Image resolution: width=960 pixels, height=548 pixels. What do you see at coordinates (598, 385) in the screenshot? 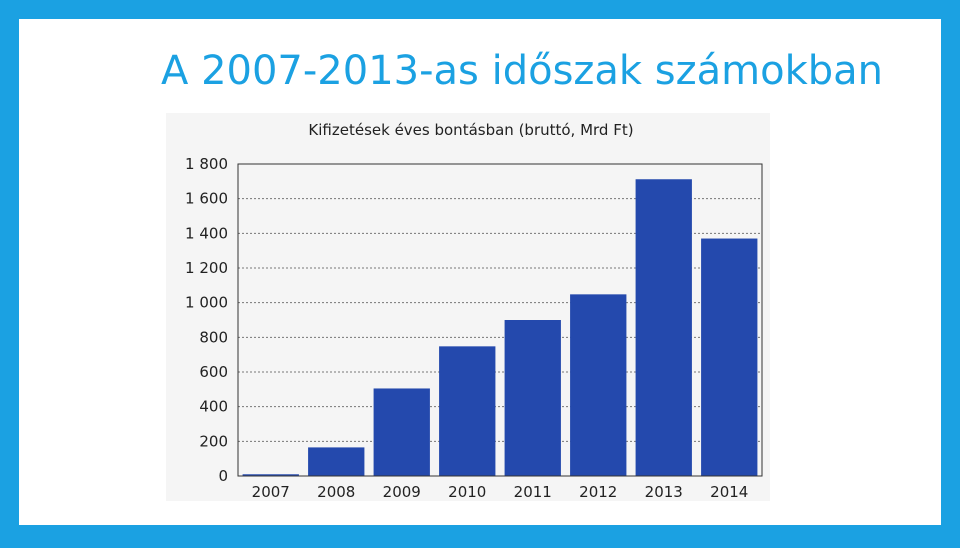
I see `bar-2012` at bounding box center [598, 385].